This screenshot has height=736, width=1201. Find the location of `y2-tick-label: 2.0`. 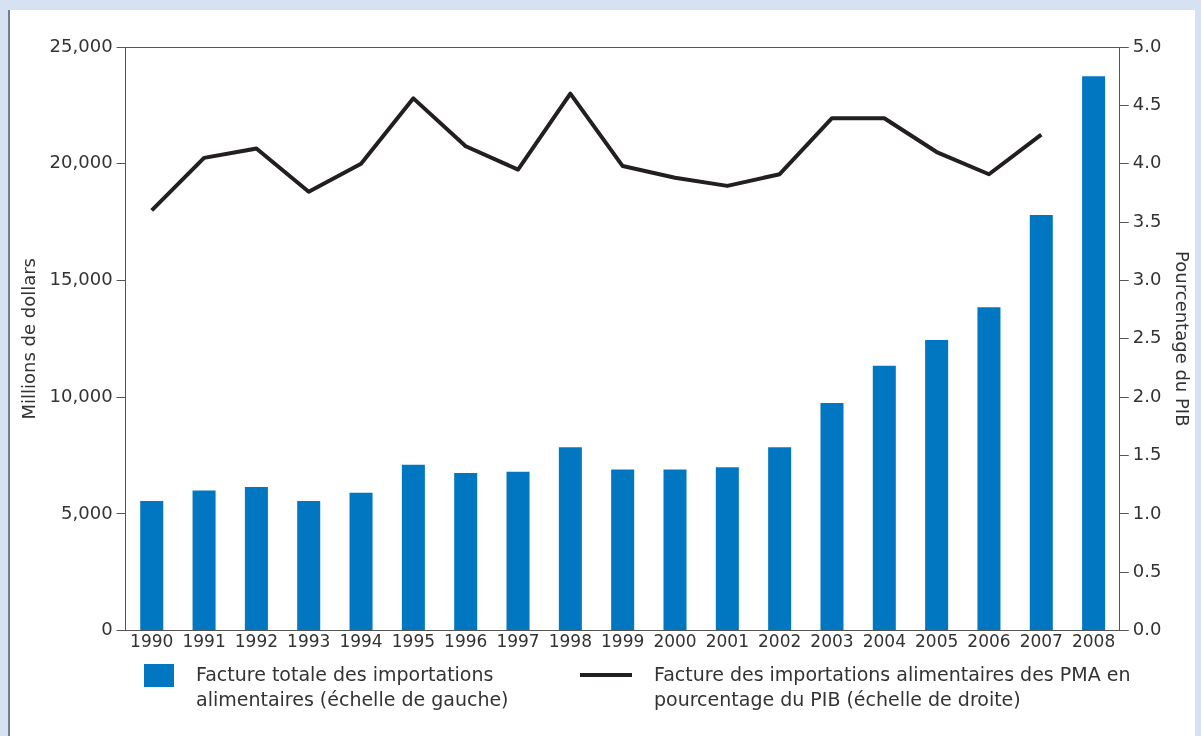

y2-tick-label: 2.0 is located at coordinates (1147, 395).